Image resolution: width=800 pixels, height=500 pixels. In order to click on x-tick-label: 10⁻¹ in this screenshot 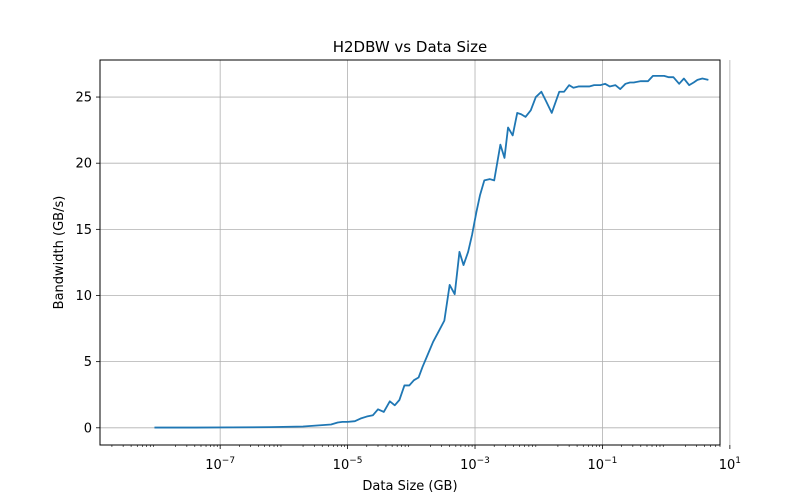, I will do `click(603, 464)`.